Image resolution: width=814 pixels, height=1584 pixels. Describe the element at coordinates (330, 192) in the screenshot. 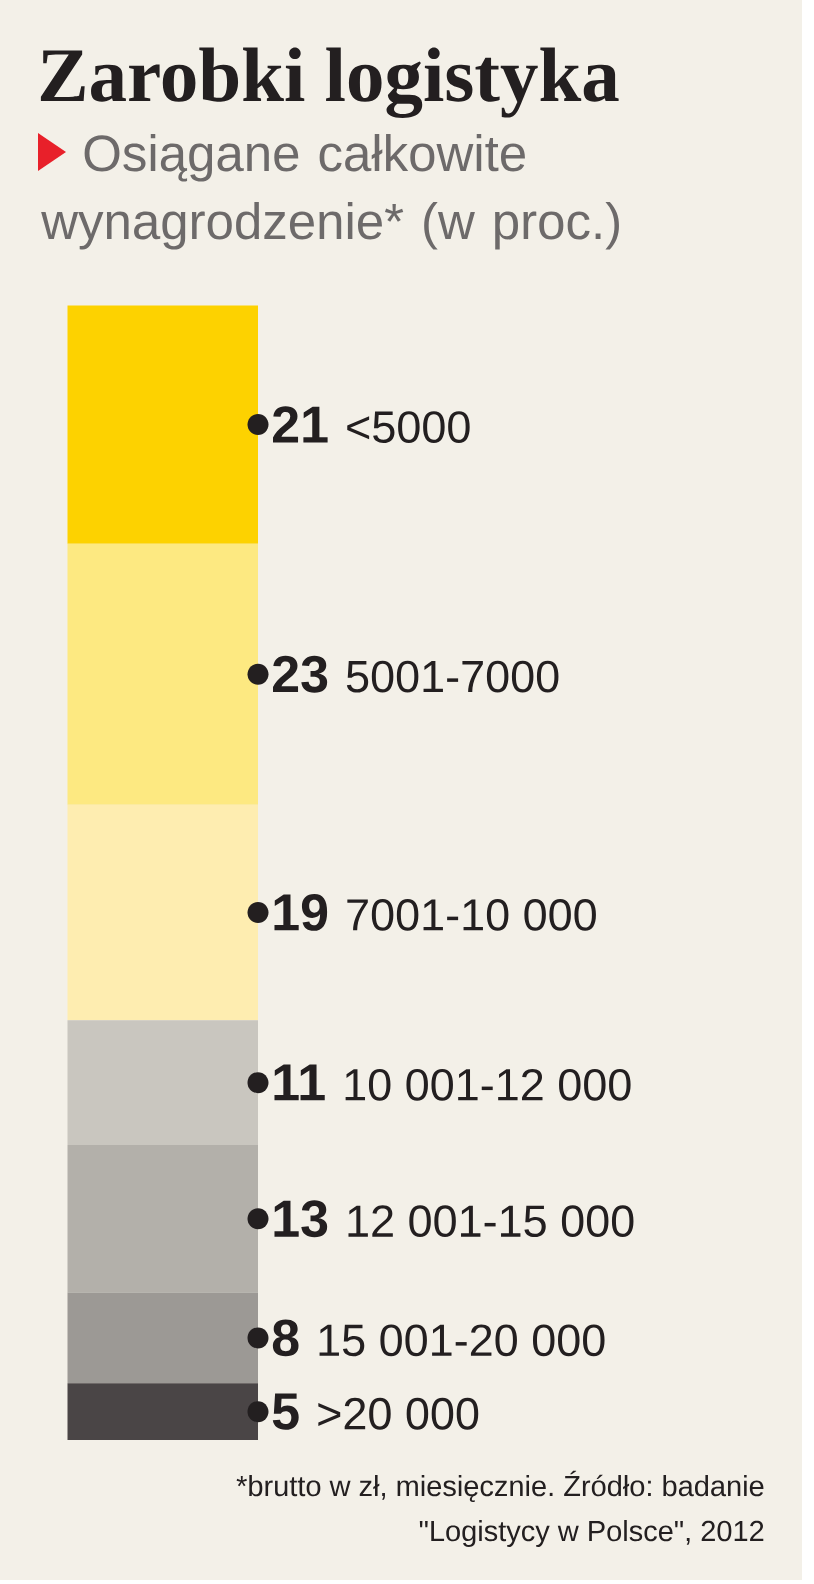

I see `chart-subtitle: Osiągane całkowite wynagrodzenie* (w proc.)` at that location.